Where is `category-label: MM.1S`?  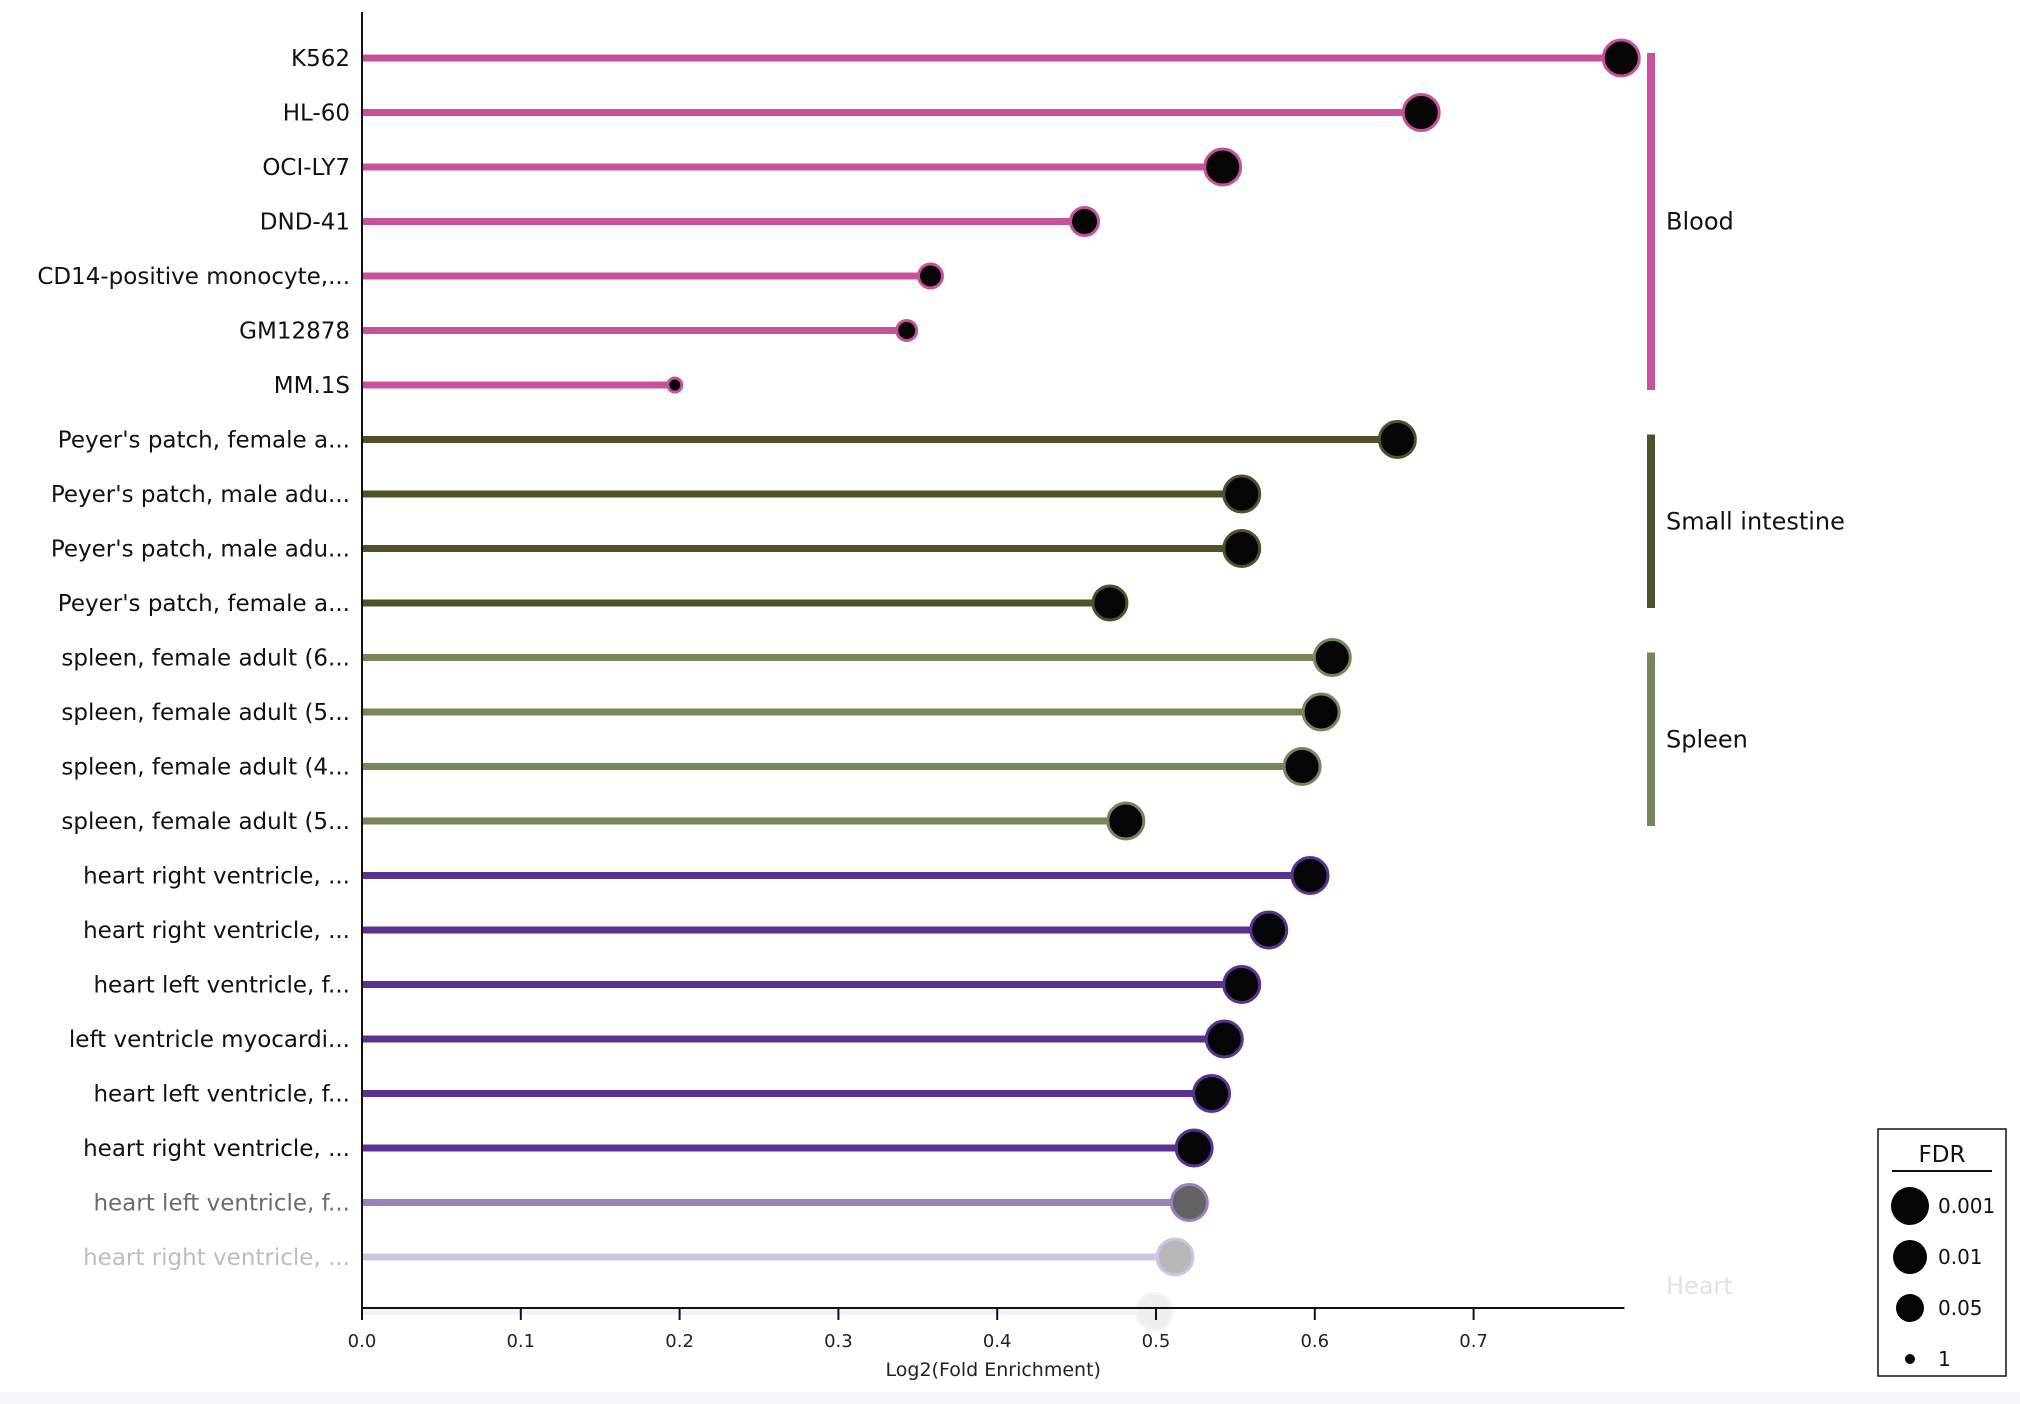 category-label: MM.1S is located at coordinates (312, 386).